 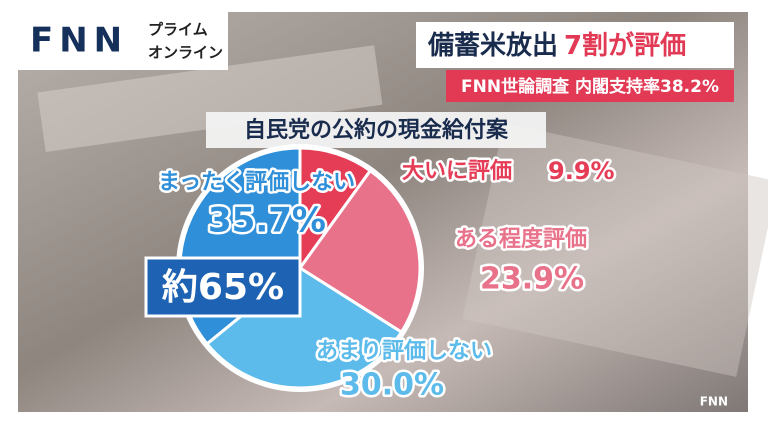 I want to click on banknote, so click(x=210, y=98).